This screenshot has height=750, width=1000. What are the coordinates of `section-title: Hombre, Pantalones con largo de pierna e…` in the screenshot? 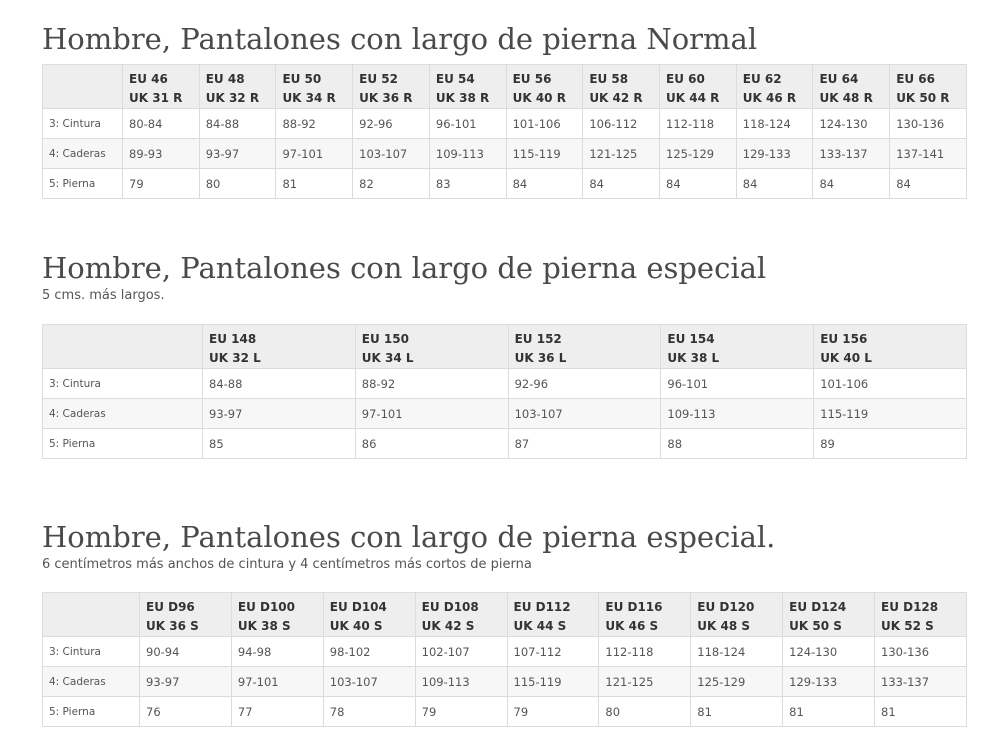 It's located at (404, 268).